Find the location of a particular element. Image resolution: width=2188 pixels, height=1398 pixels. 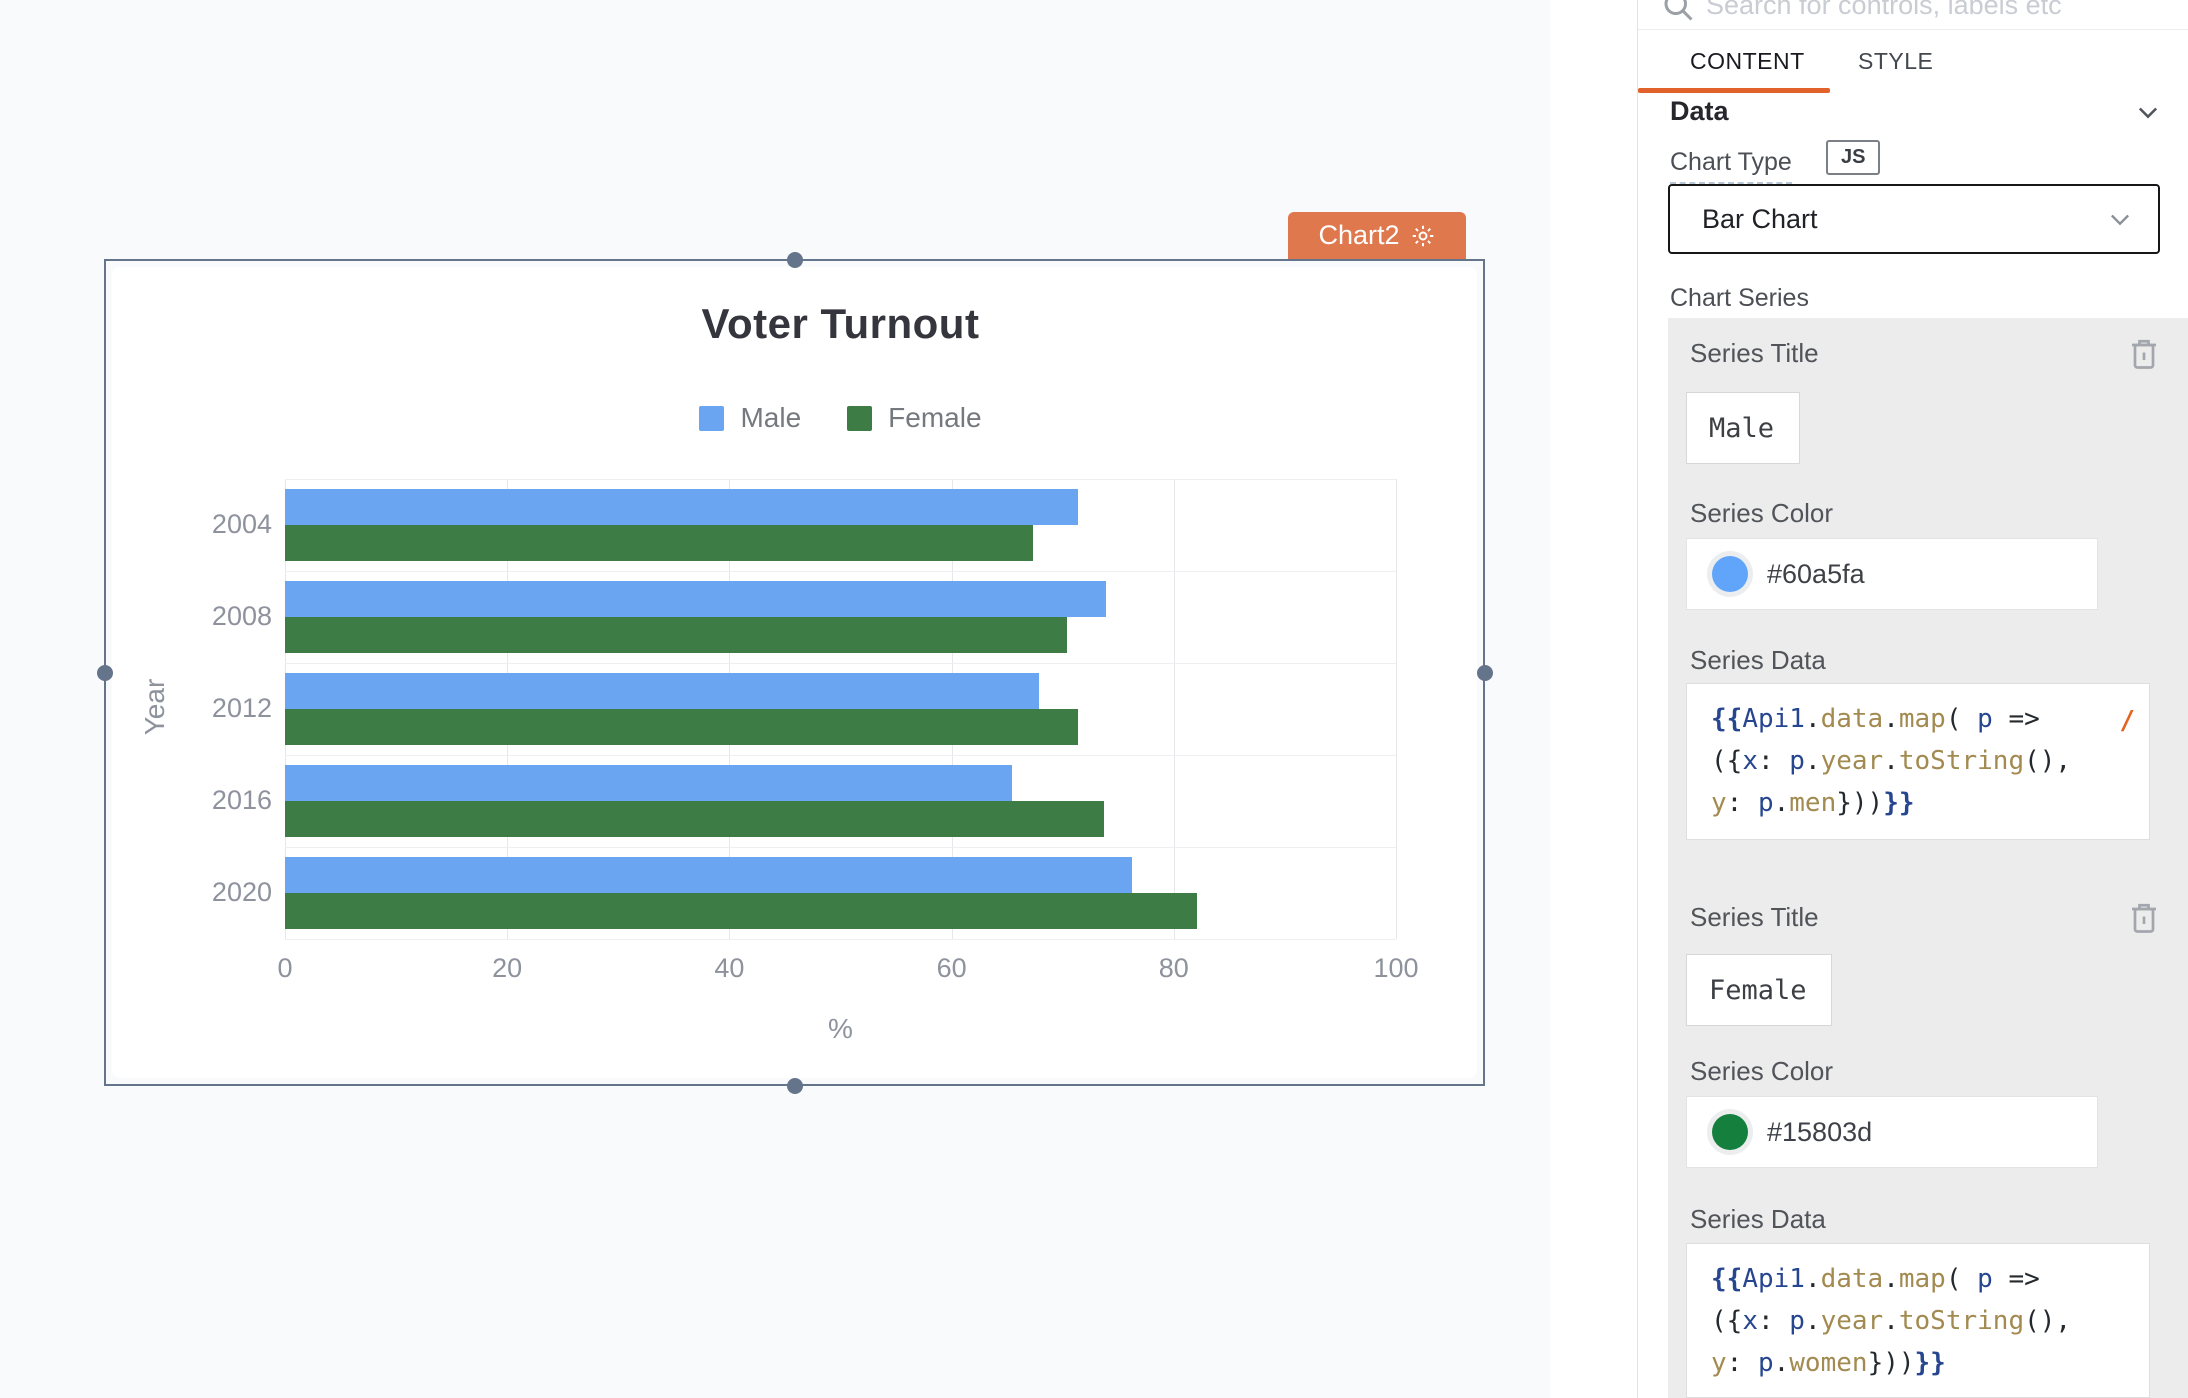

legend-label: Male is located at coordinates (771, 417).